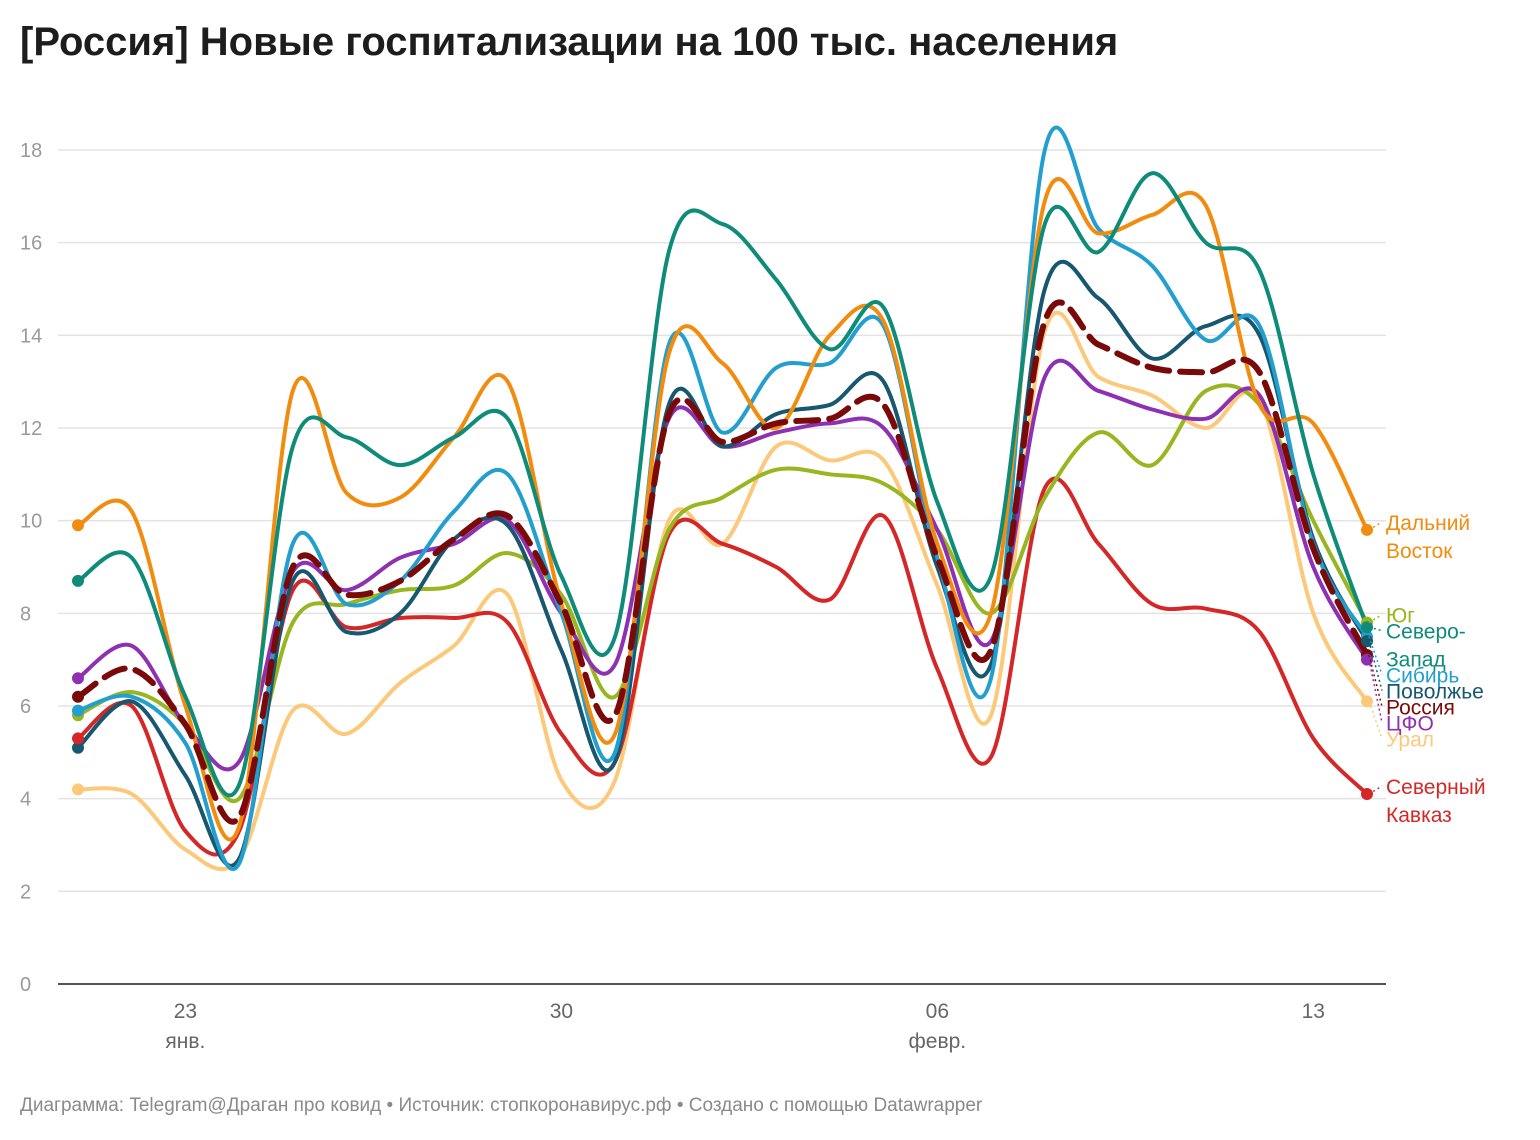  I want to click on y-tick-label: 18, so click(31, 151).